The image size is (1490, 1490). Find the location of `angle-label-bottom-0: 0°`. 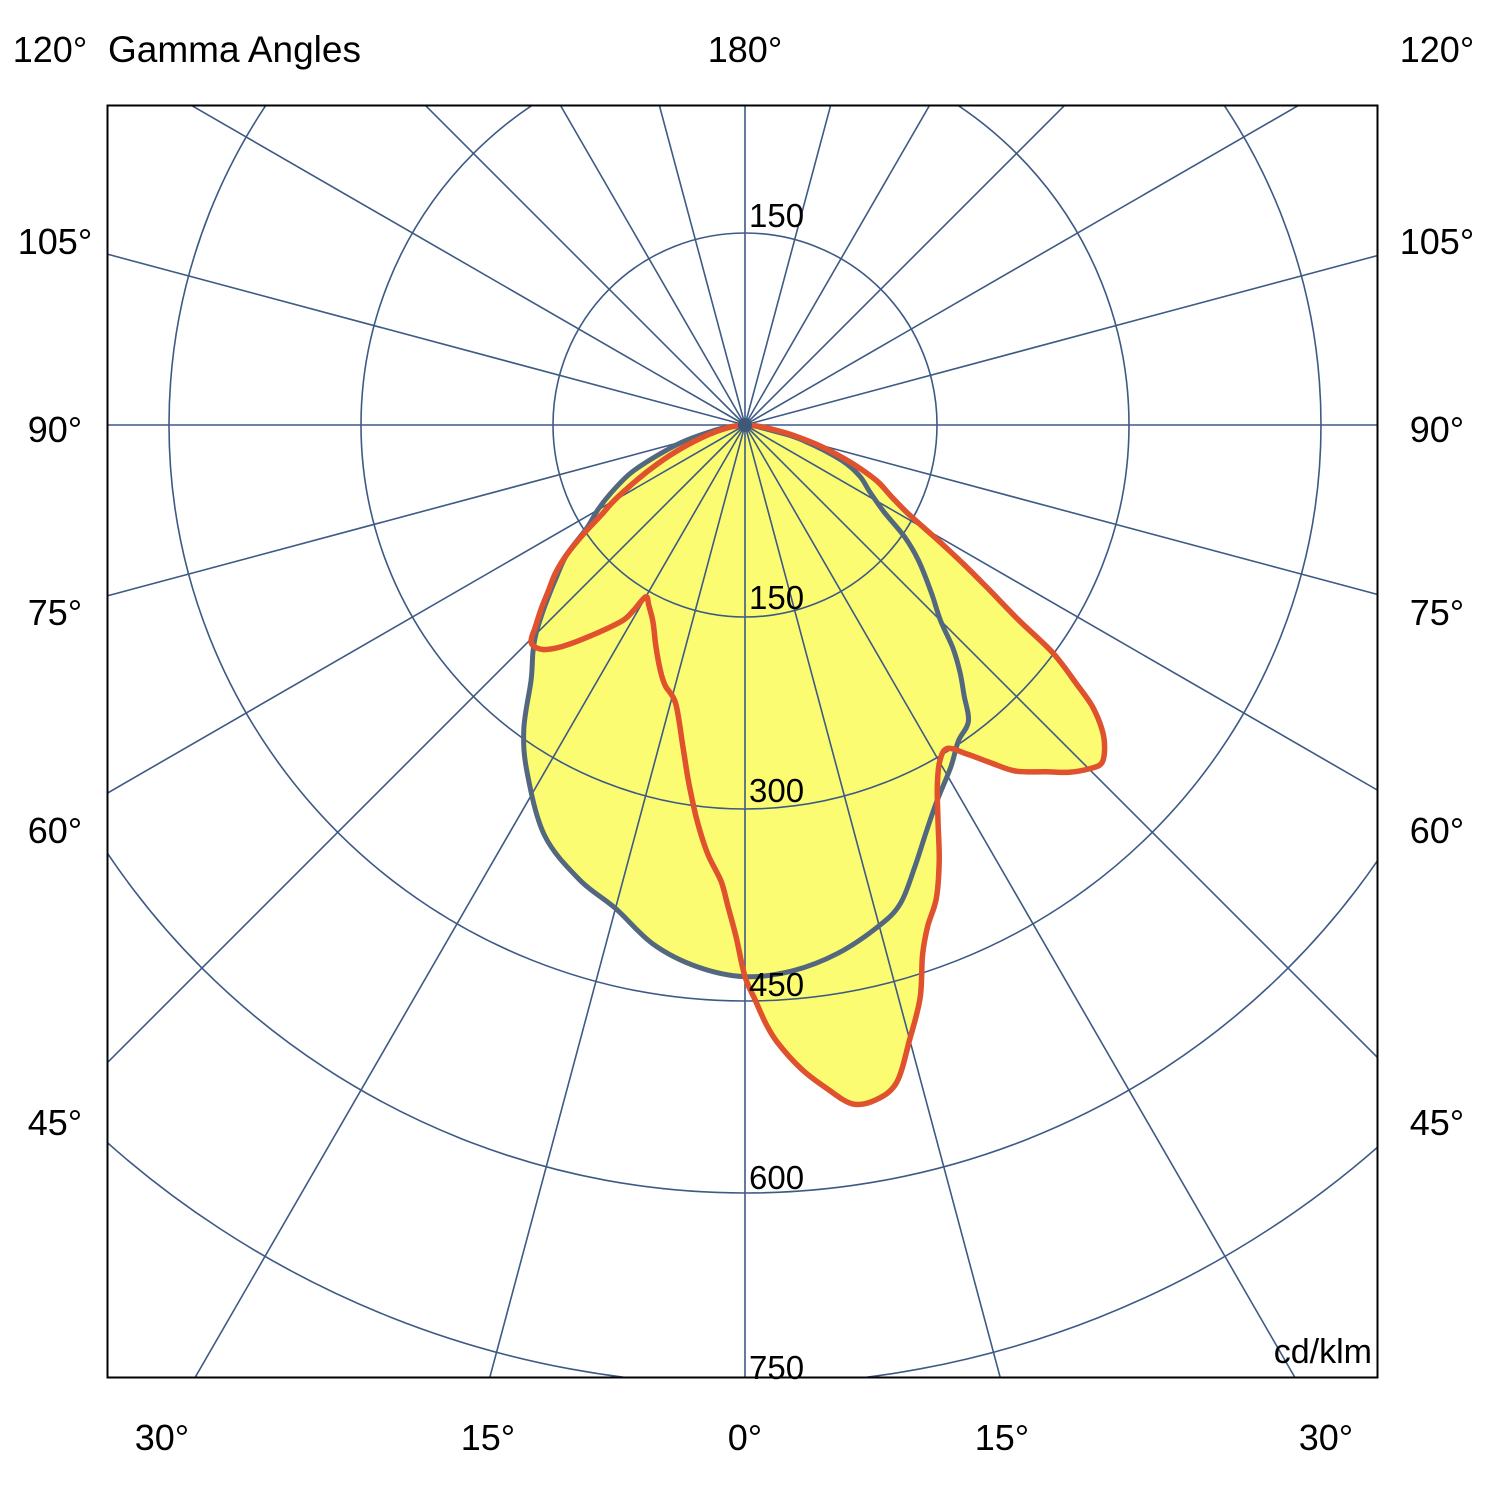

angle-label-bottom-0: 0° is located at coordinates (745, 1437).